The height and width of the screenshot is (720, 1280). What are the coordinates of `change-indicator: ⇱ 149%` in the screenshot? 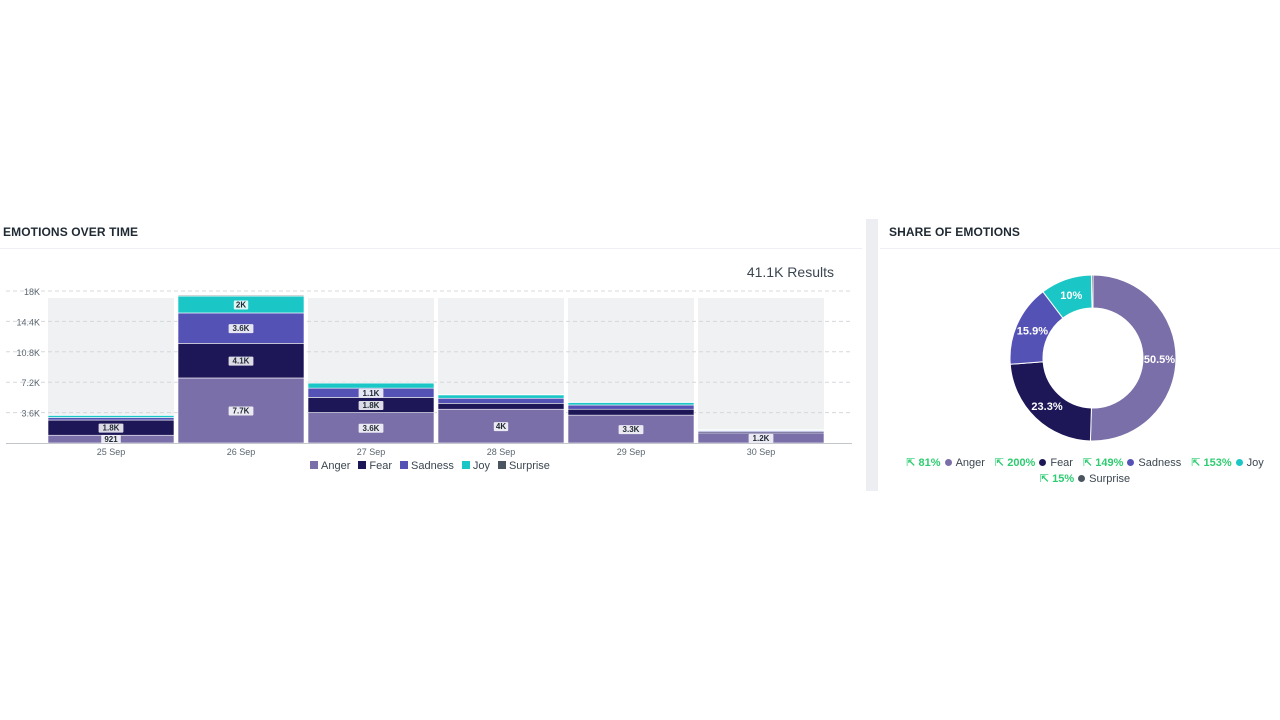 It's located at (1103, 463).